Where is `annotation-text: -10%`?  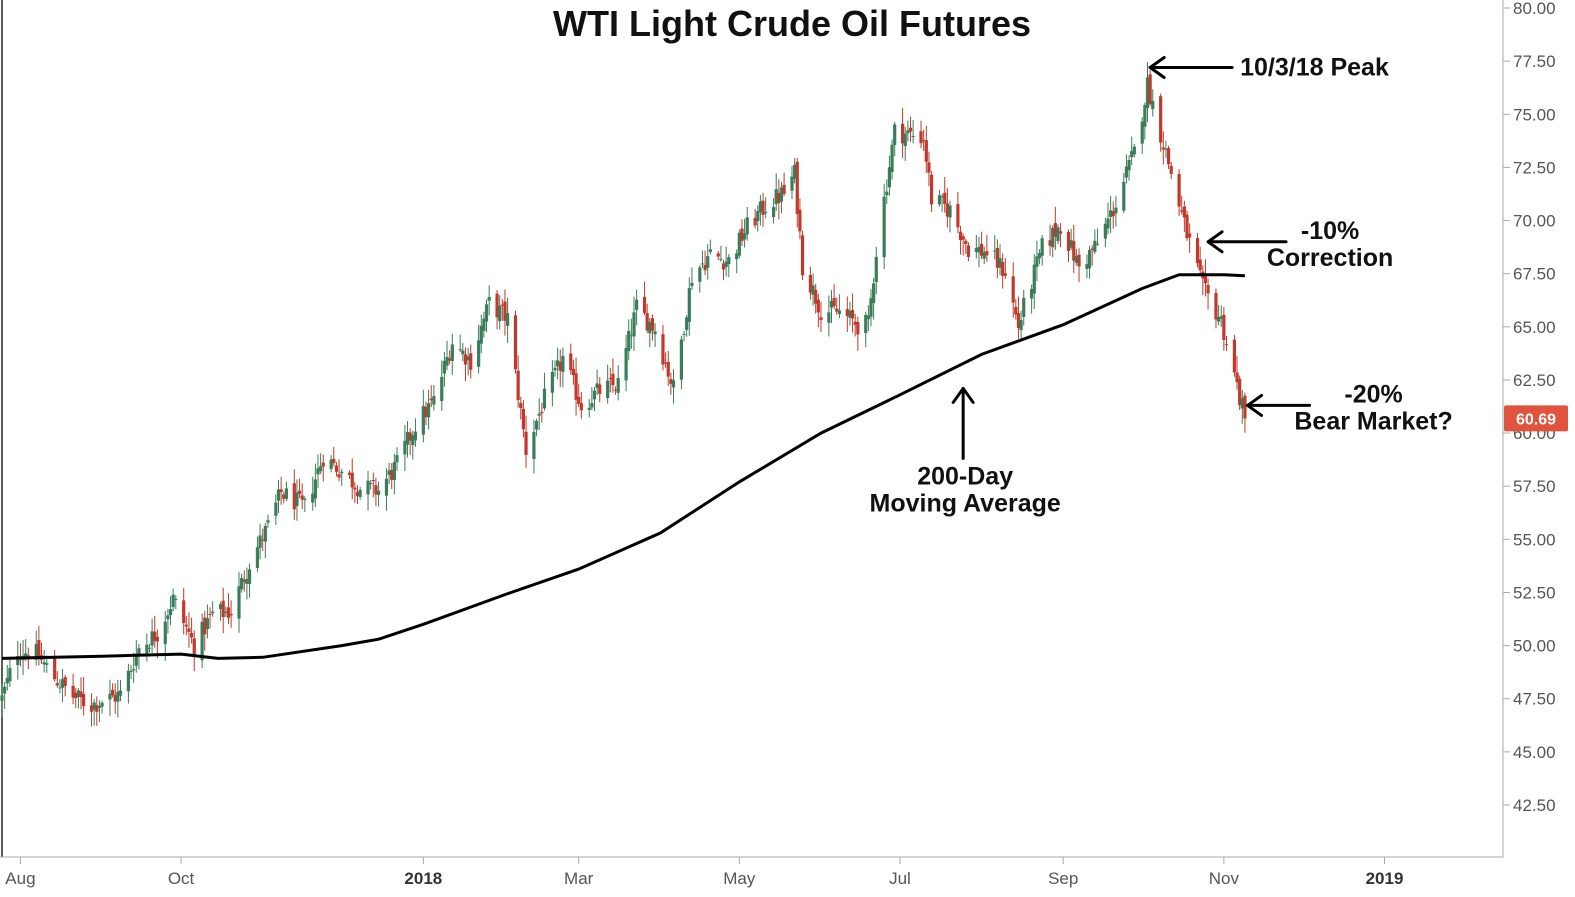 annotation-text: -10% is located at coordinates (1330, 231).